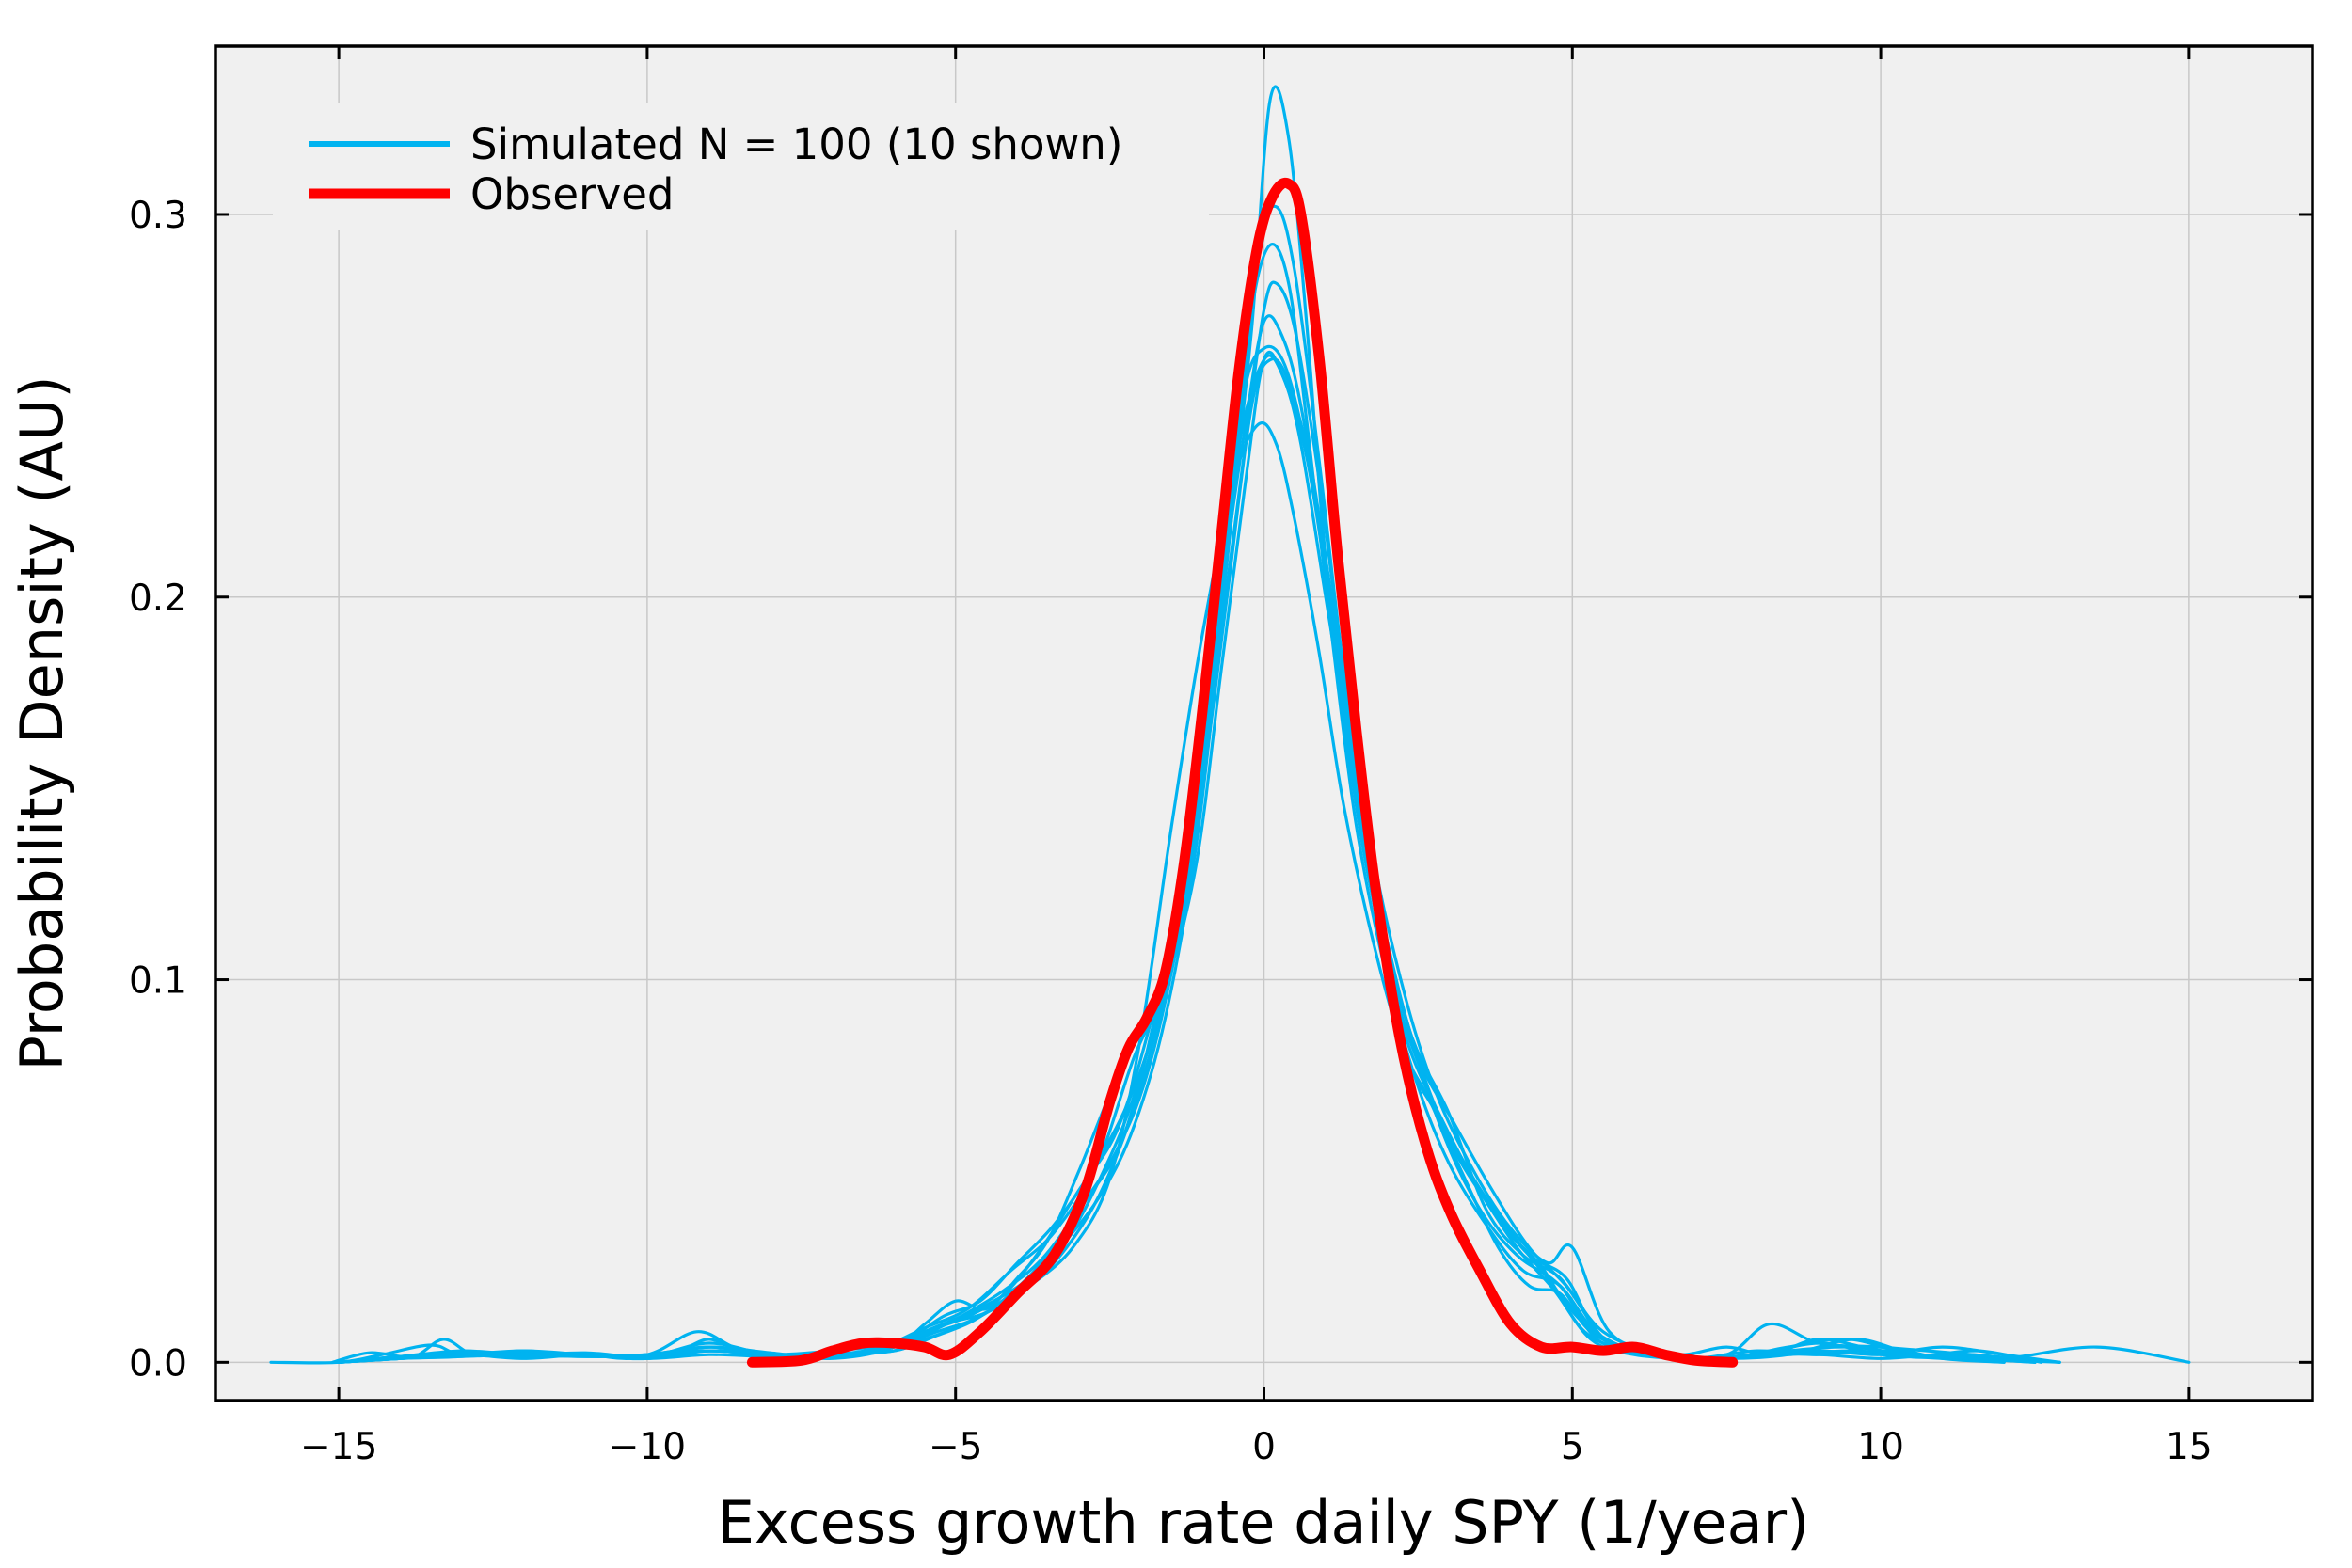 The image size is (2352, 1568). Describe the element at coordinates (796, 144) in the screenshot. I see `legend-label-simulated: Simulated N = 100 (10 shown)` at that location.